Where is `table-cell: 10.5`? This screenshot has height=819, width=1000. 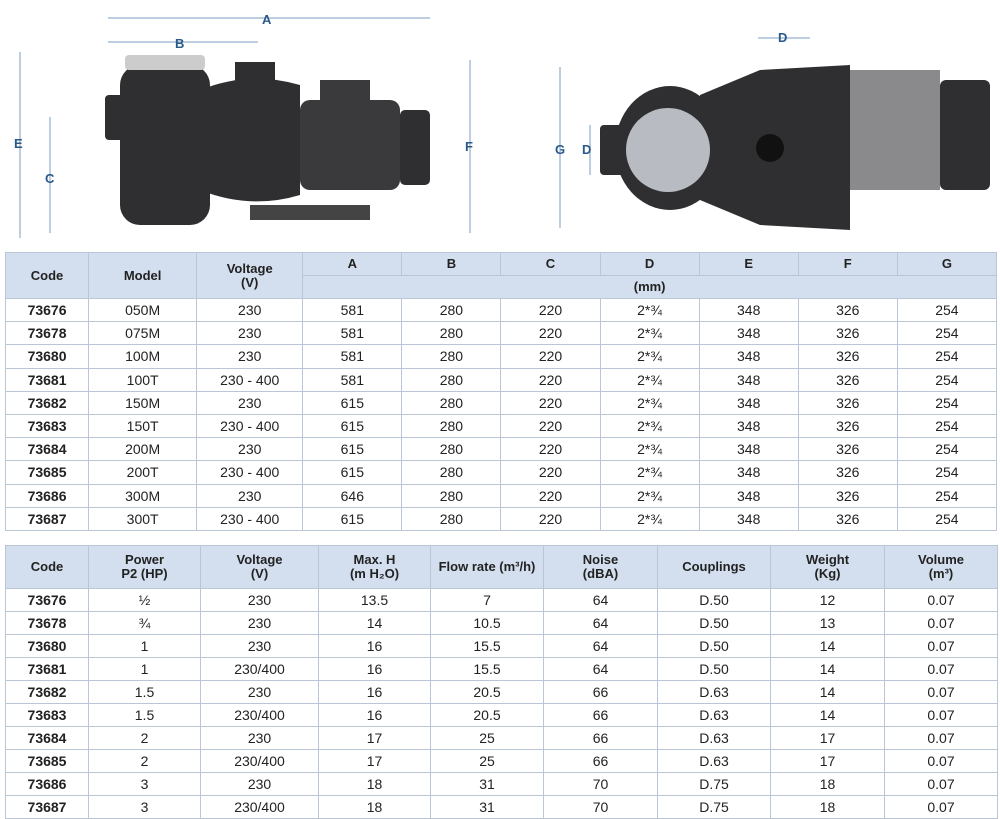 table-cell: 10.5 is located at coordinates (487, 623).